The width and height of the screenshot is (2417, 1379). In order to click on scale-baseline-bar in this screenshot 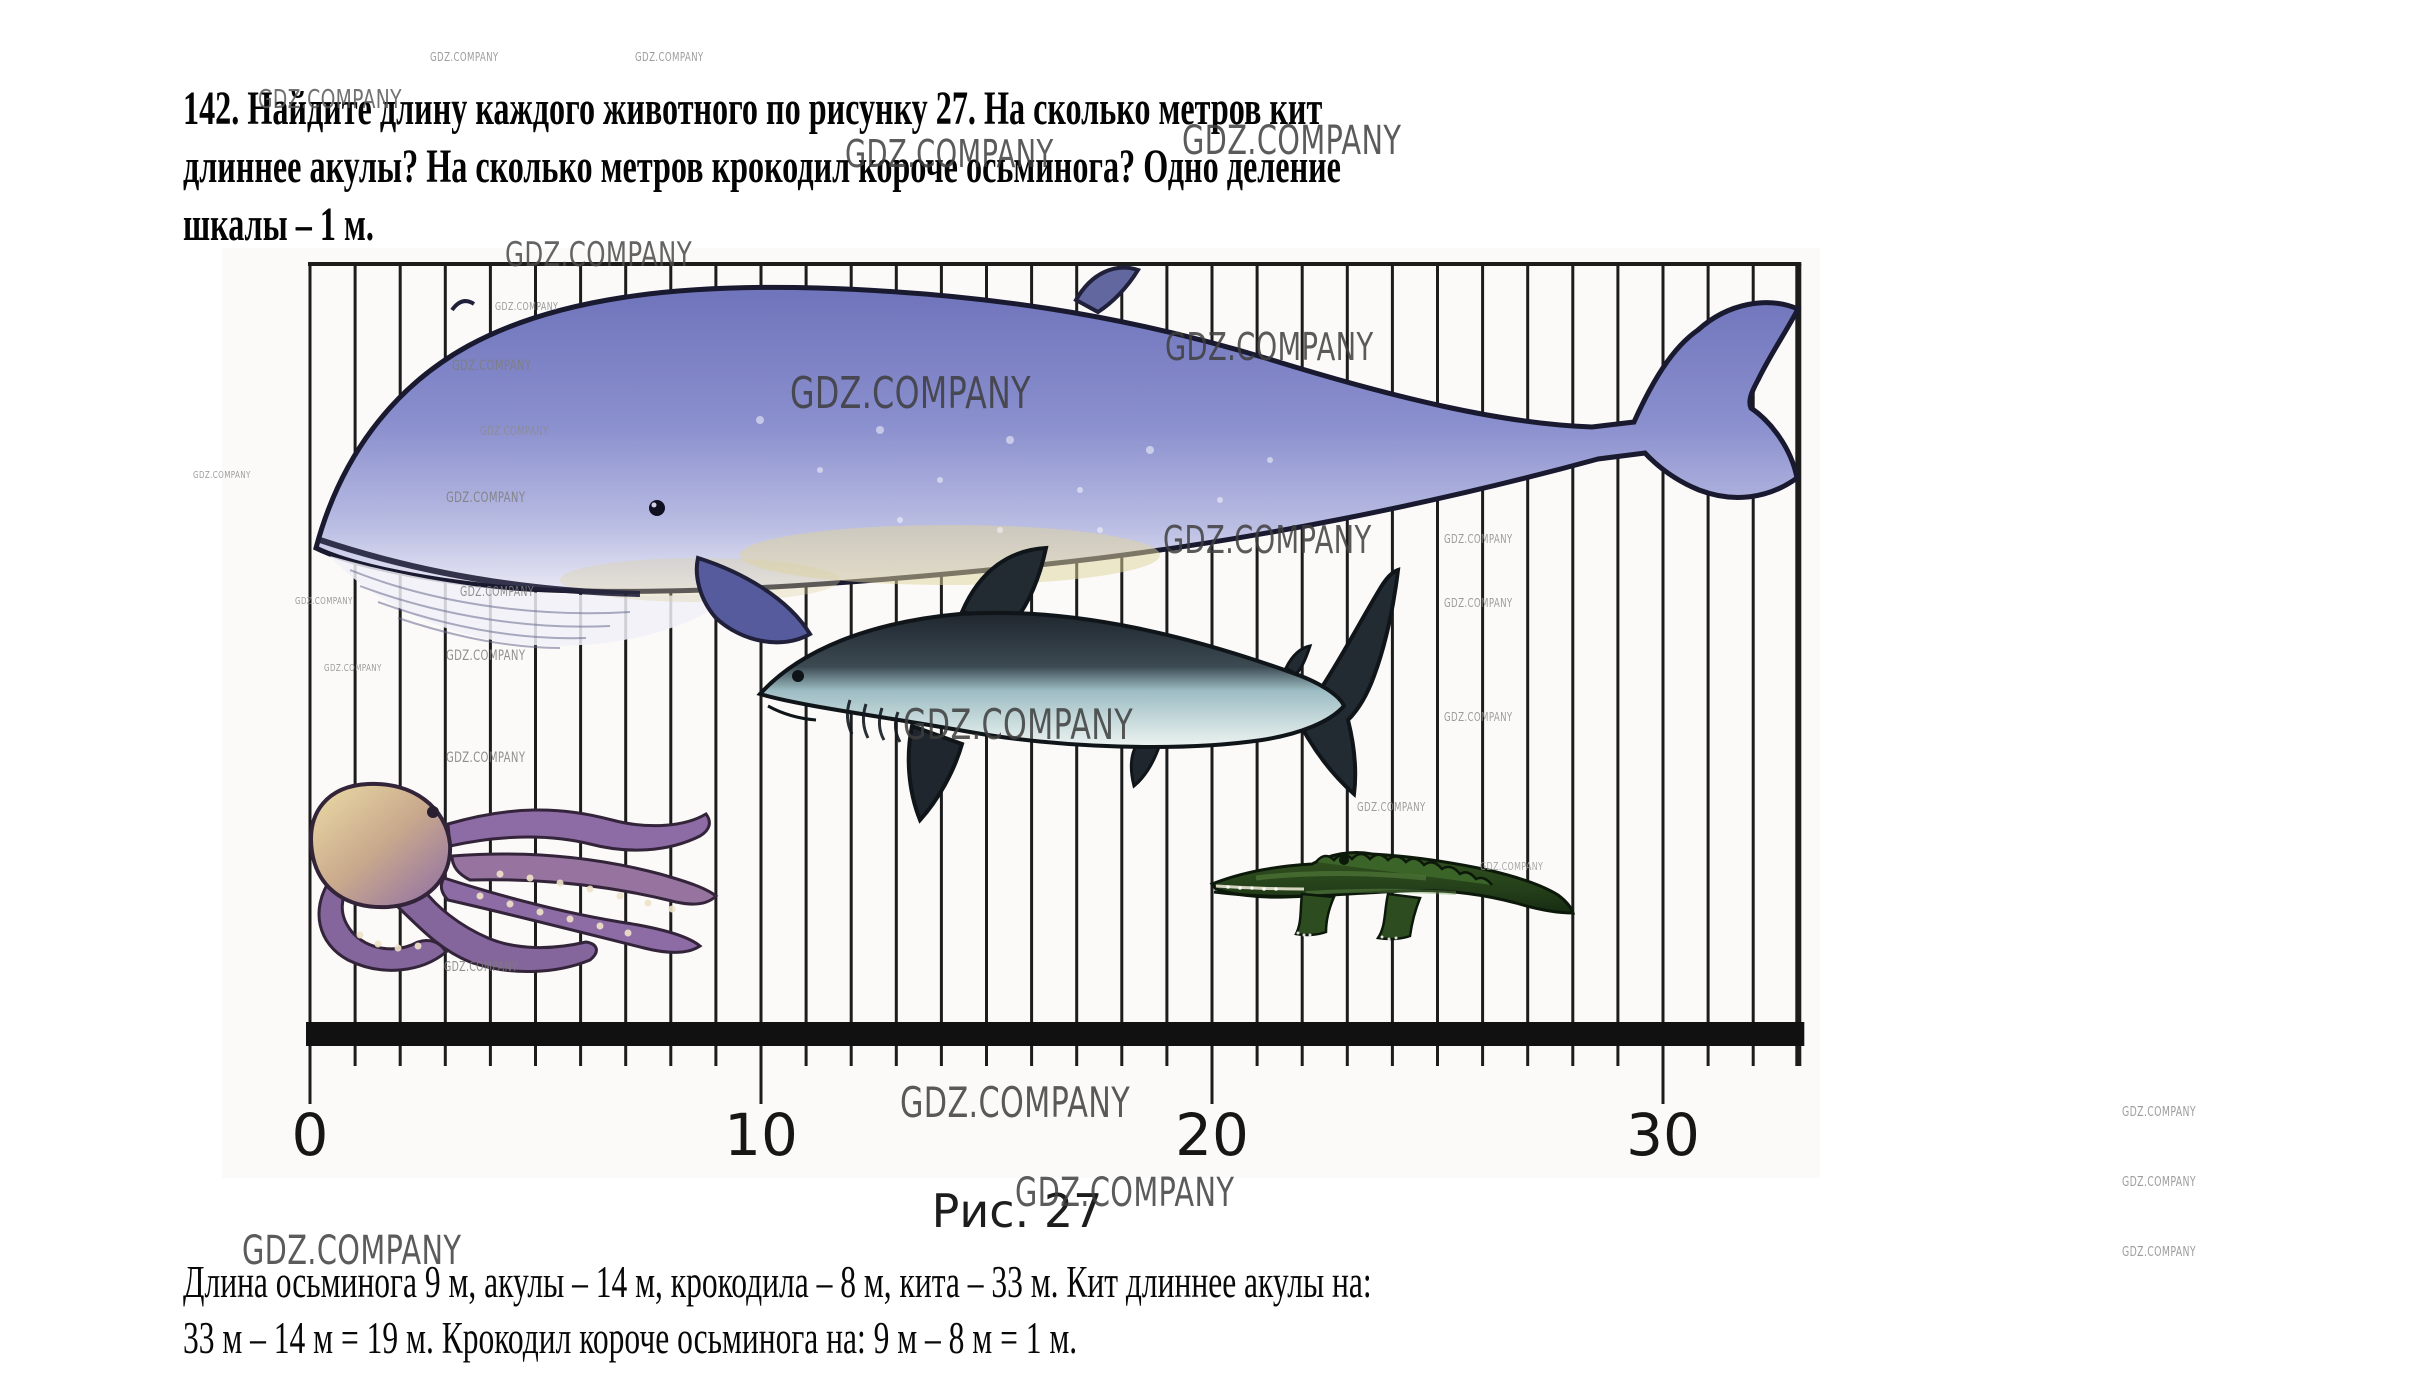, I will do `click(1055, 1034)`.